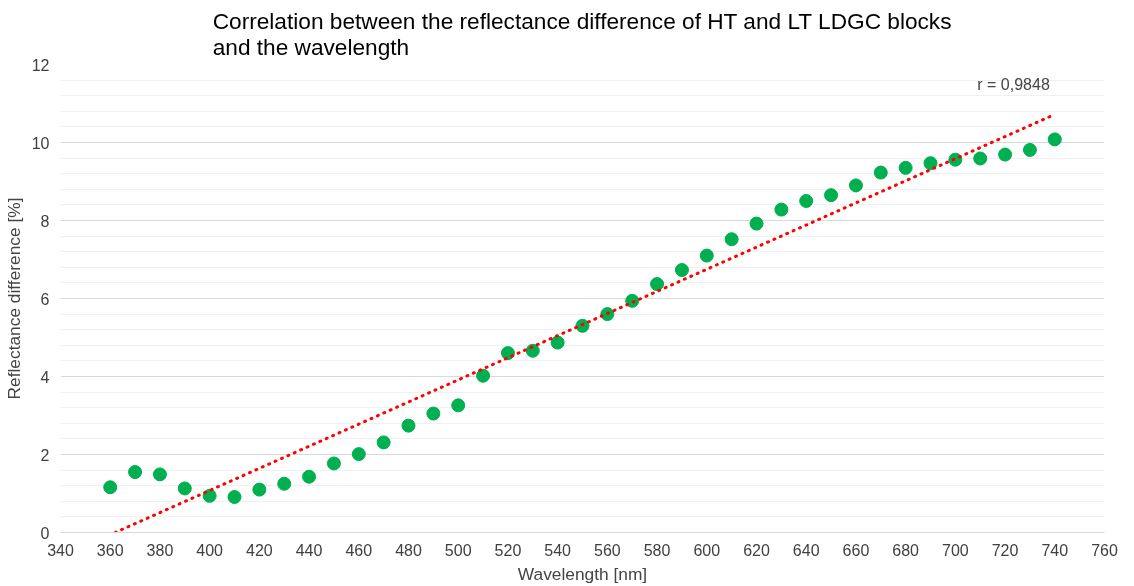  Describe the element at coordinates (955, 550) in the screenshot. I see `x-tick-label: 700` at that location.